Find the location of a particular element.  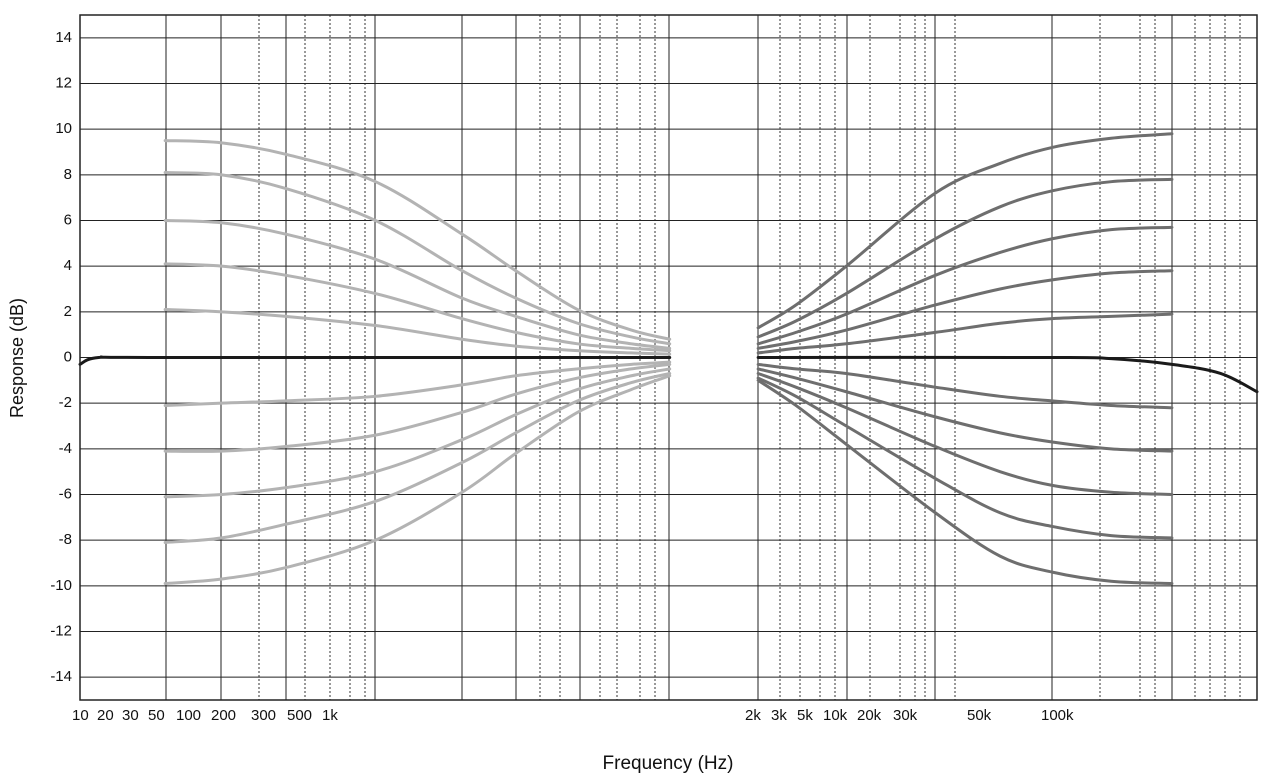

x-tick-label: 300 is located at coordinates (263, 715).